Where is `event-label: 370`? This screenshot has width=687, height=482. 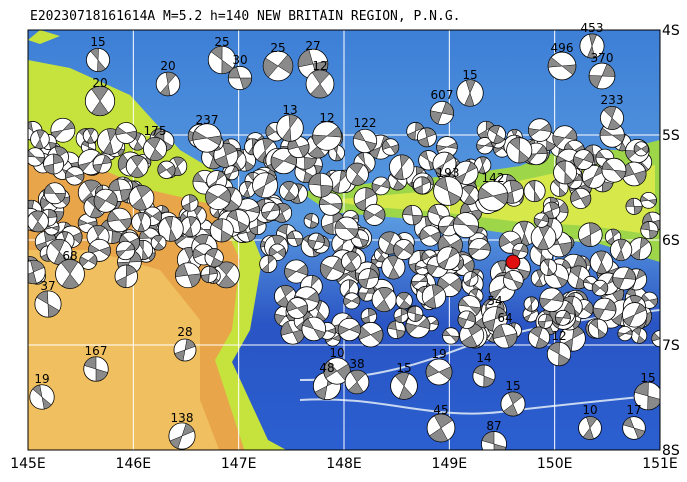
event-label: 370 is located at coordinates (602, 58).